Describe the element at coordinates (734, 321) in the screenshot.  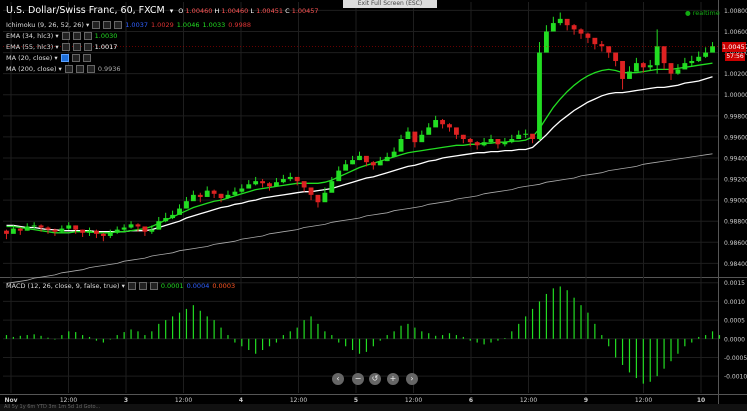
I see `macd-tick-label: 0.0005` at that location.